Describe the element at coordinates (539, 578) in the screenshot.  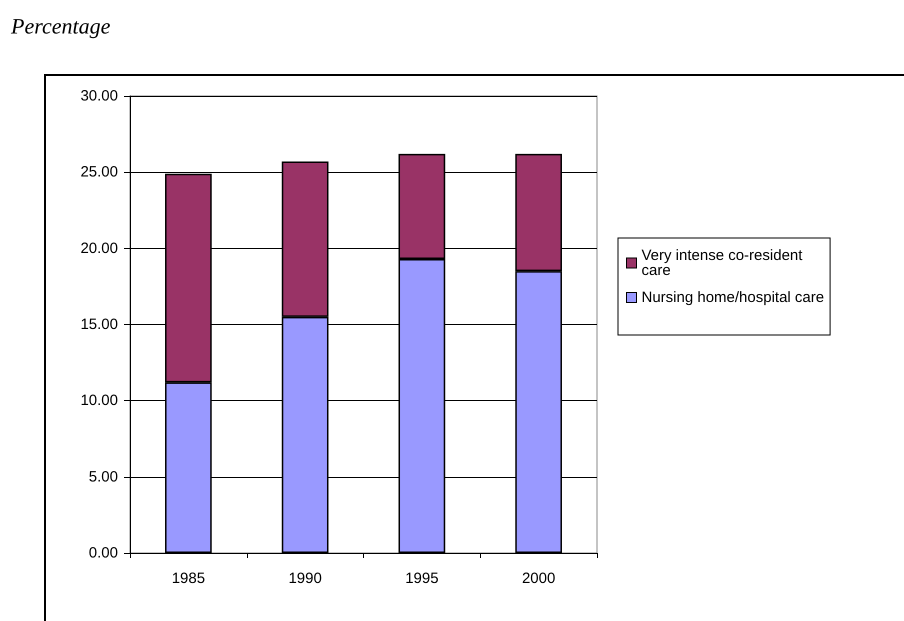
I see `x-tick-label: 2000` at that location.